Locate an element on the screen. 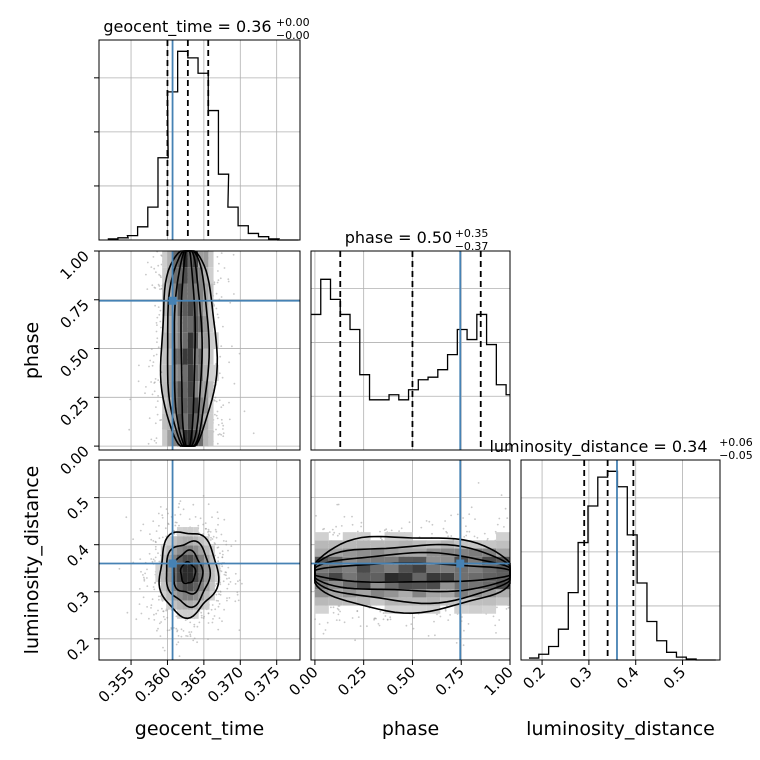 This screenshot has height=760, width=760. truth-marker is located at coordinates (172, 563).